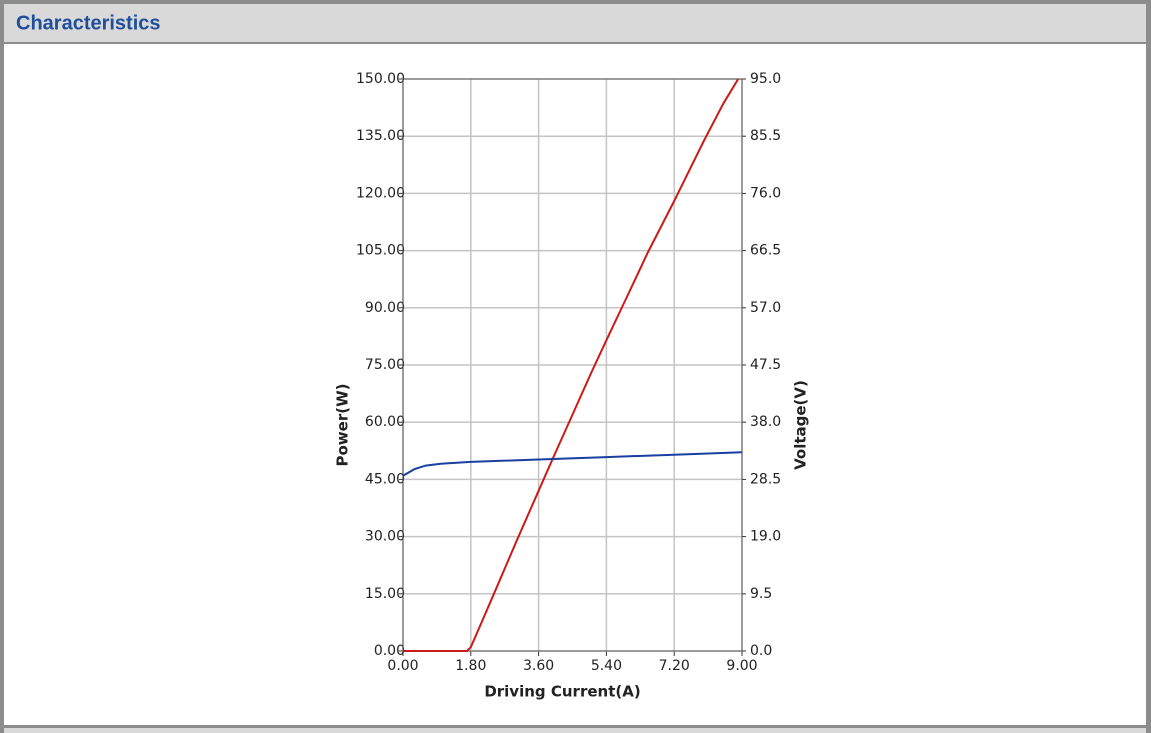  I want to click on x-tick-label: 3.60, so click(538, 666).